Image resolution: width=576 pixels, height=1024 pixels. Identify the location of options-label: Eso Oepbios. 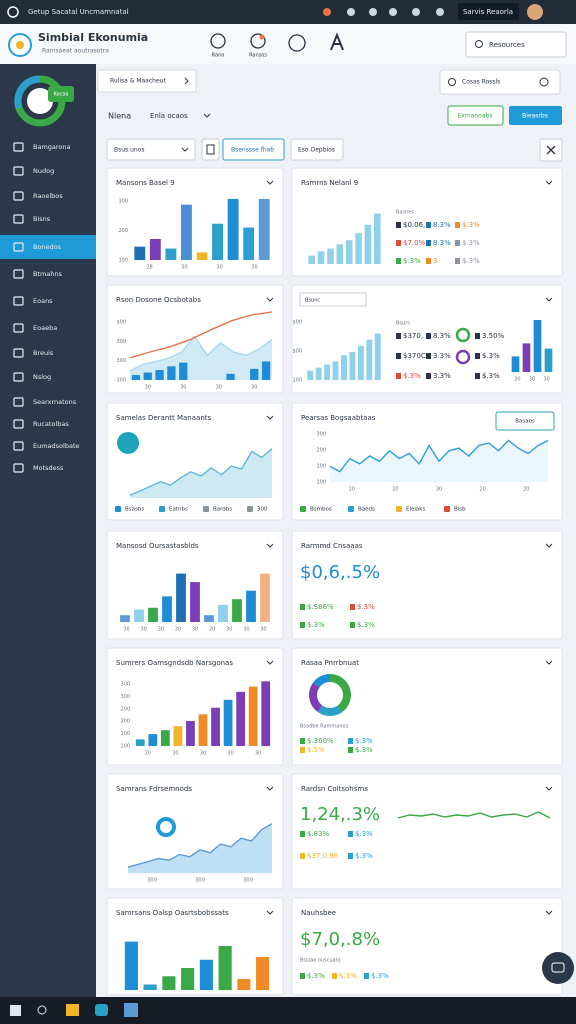
(316, 150).